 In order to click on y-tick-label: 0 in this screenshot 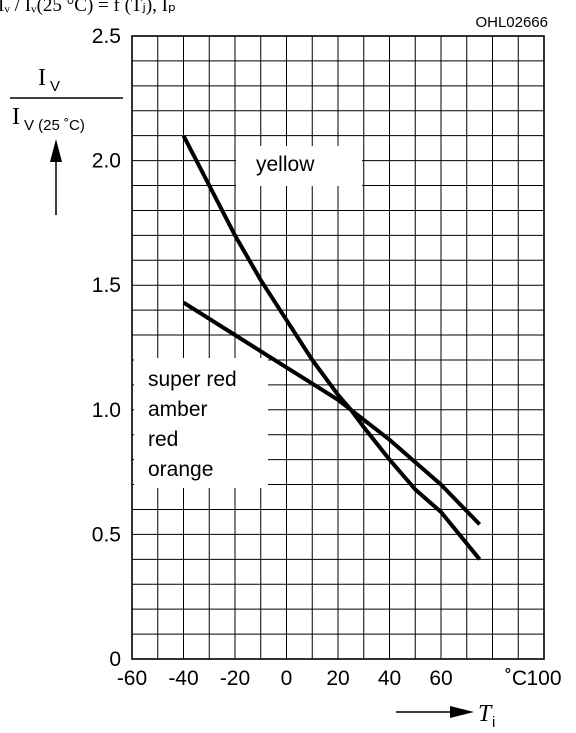, I will do `click(115, 659)`.